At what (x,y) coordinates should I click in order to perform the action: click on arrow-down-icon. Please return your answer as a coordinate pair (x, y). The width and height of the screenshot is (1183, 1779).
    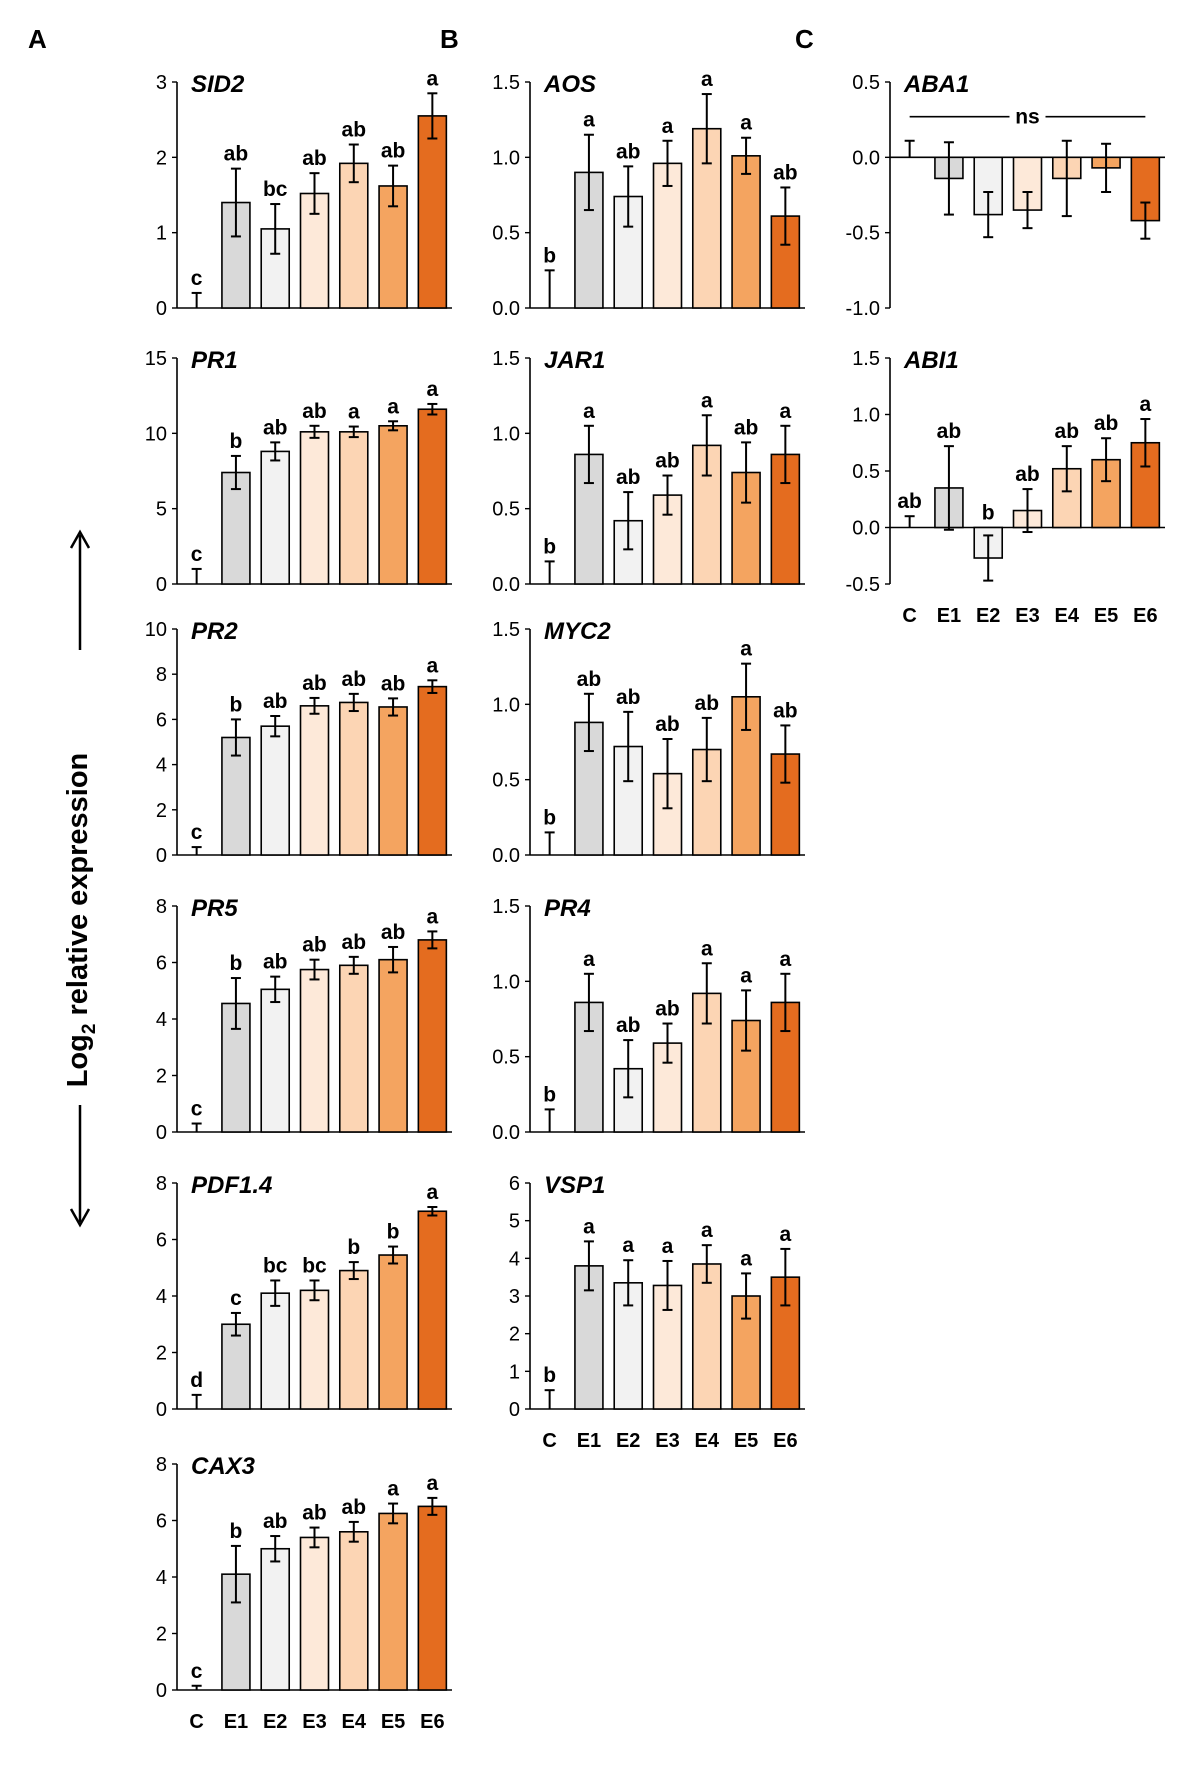
    Looking at the image, I should click on (80, 1166).